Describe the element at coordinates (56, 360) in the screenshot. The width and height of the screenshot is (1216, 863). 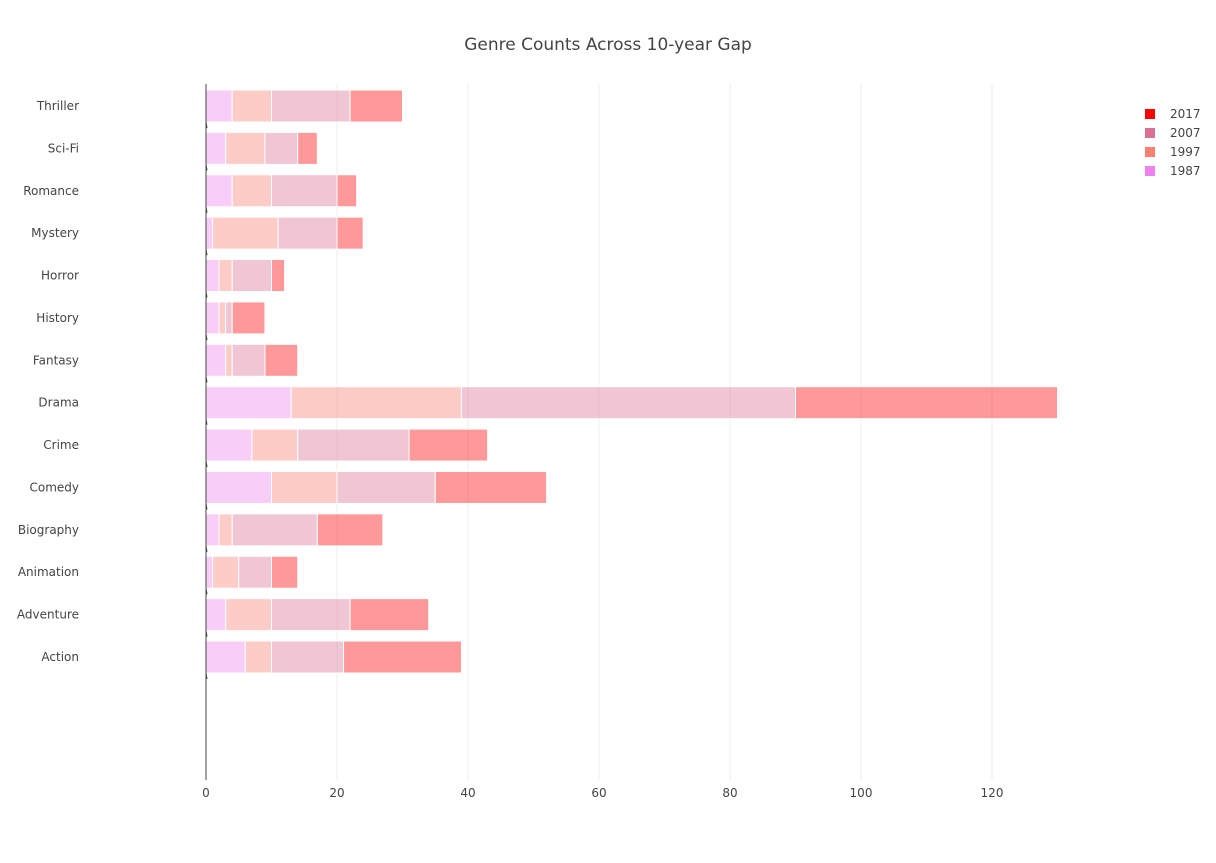
I see `category-label: Fantasy` at that location.